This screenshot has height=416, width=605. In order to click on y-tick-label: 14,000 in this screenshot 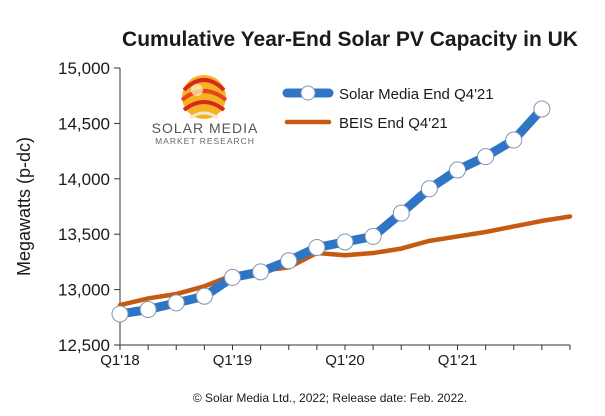, I will do `click(84, 179)`.